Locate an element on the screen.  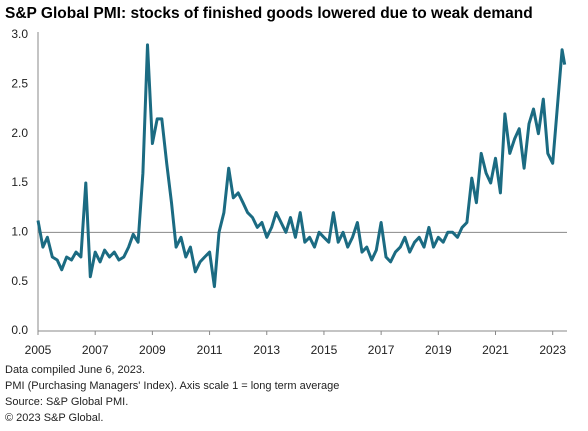
x-tick-label: 2005 is located at coordinates (38, 350).